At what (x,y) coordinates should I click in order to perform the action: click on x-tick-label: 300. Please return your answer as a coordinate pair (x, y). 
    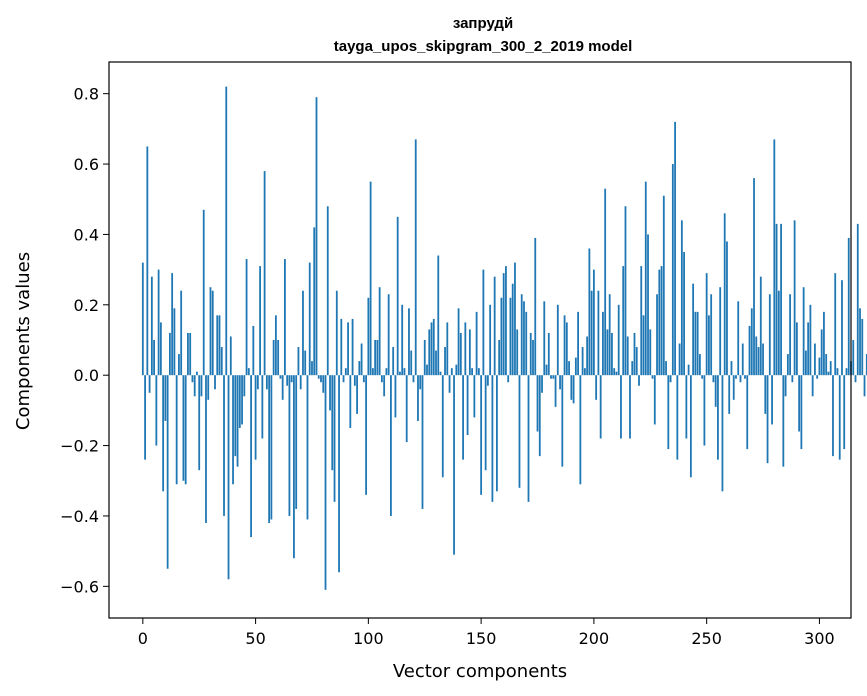
    Looking at the image, I should click on (819, 638).